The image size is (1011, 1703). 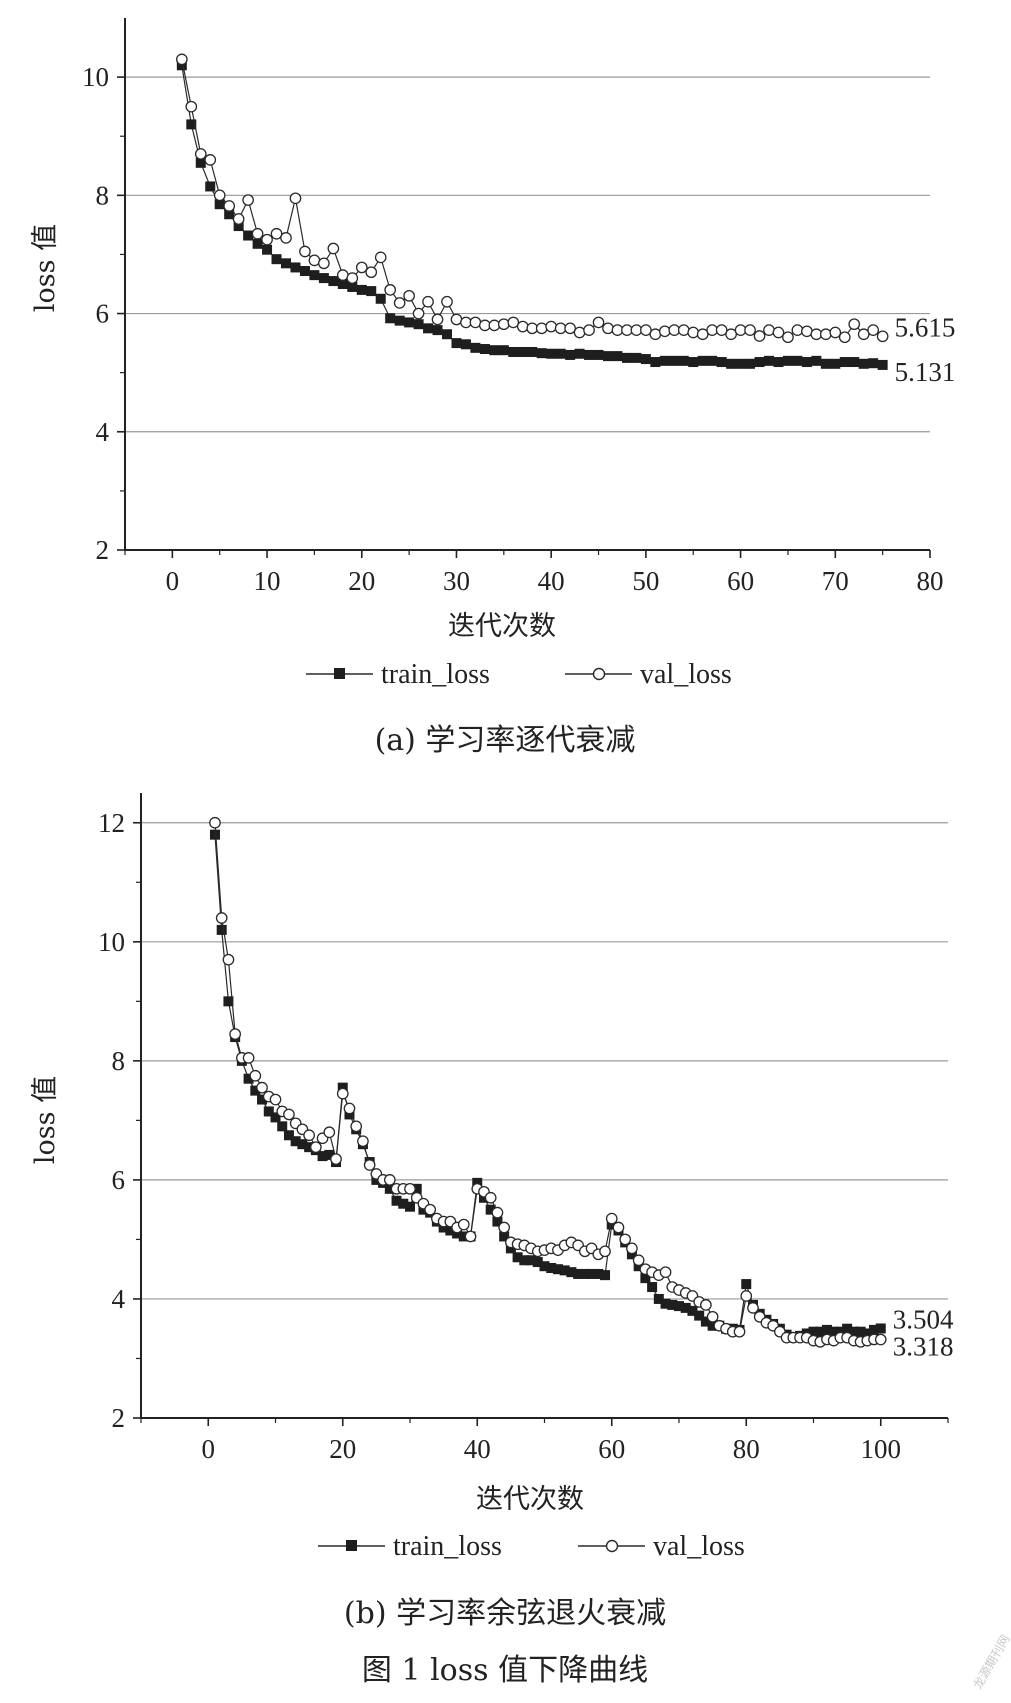 I want to click on x-tick-label: 10, so click(x=267, y=581).